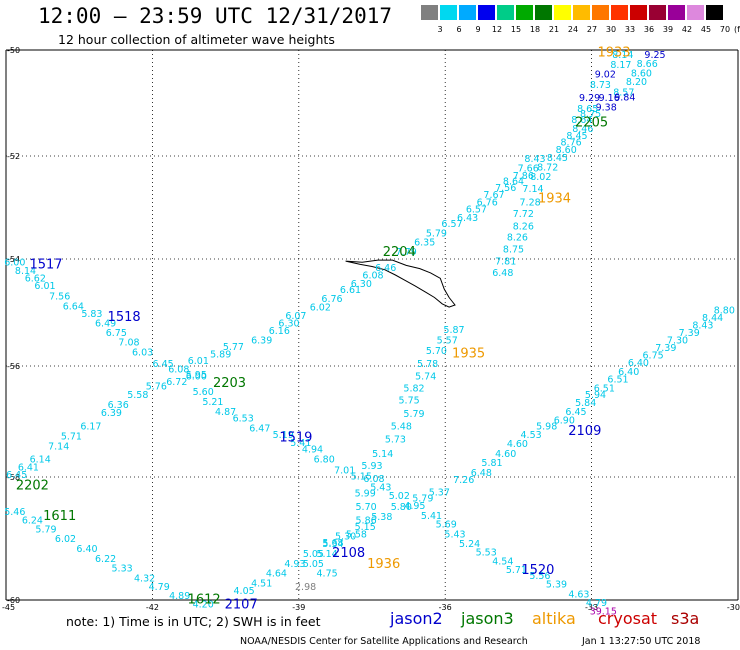  What do you see at coordinates (152, 607) in the screenshot?
I see `x-tick-label: -42` at bounding box center [152, 607].